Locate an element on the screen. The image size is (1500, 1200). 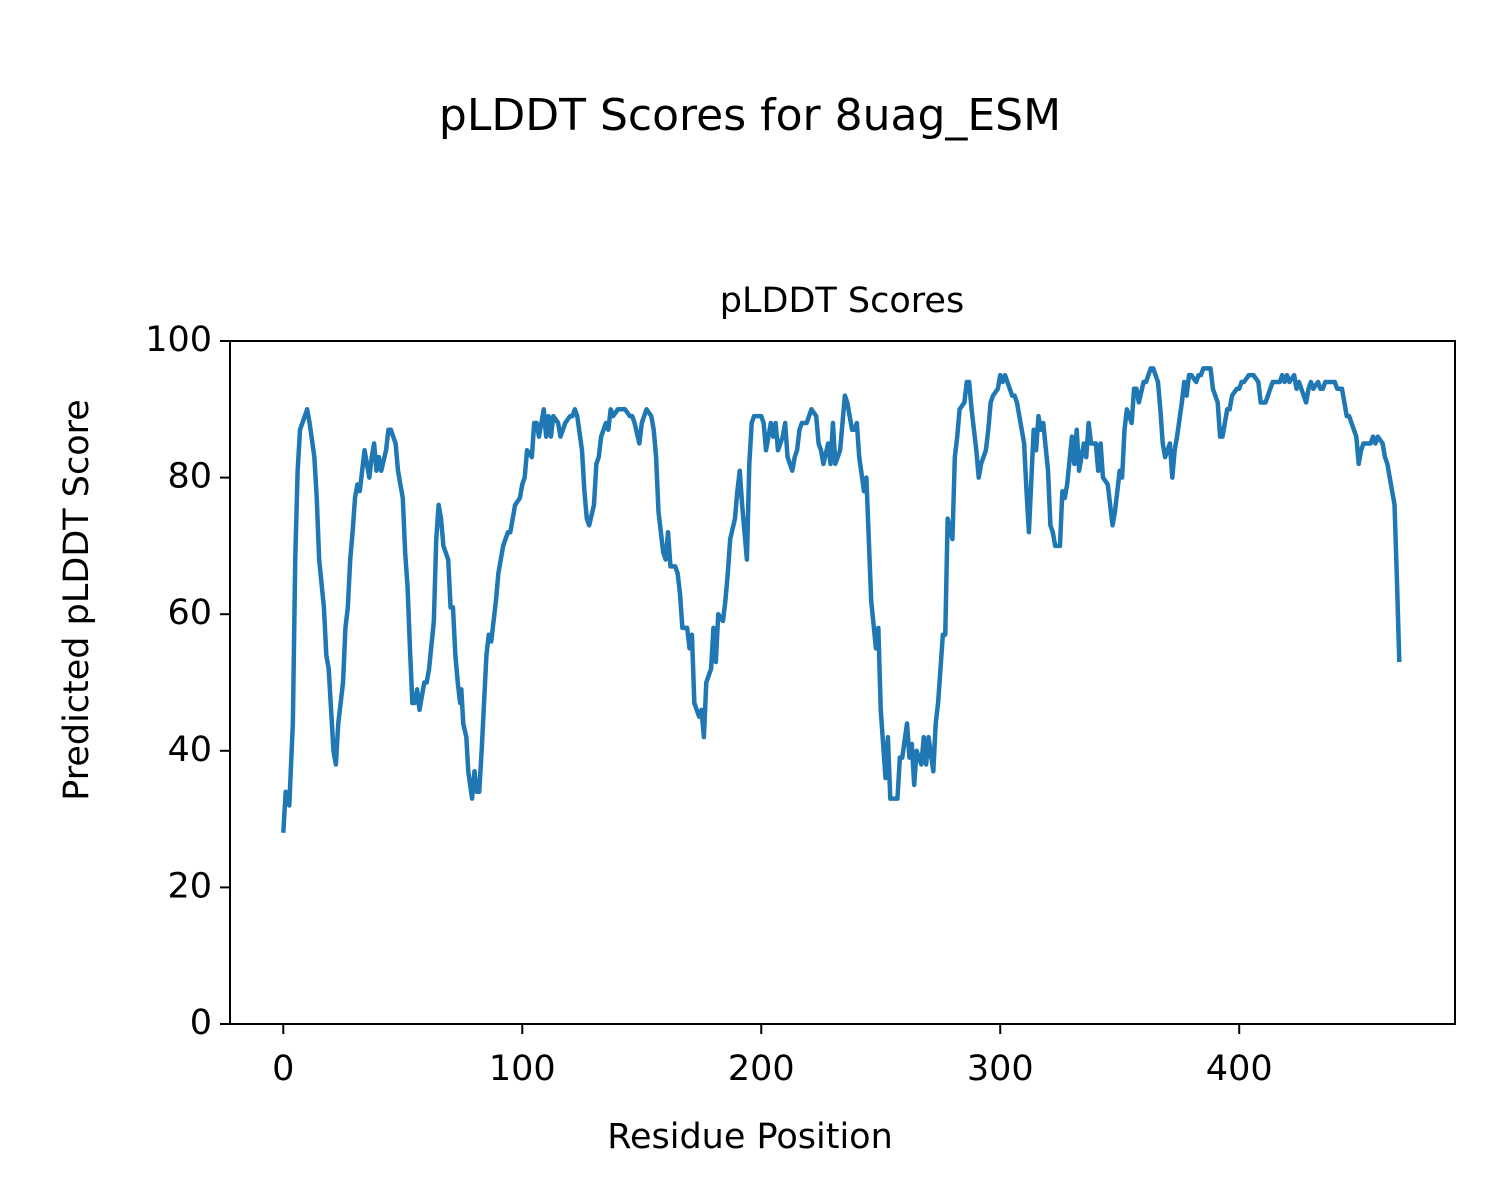
x-tick-label: 200 is located at coordinates (761, 1069).